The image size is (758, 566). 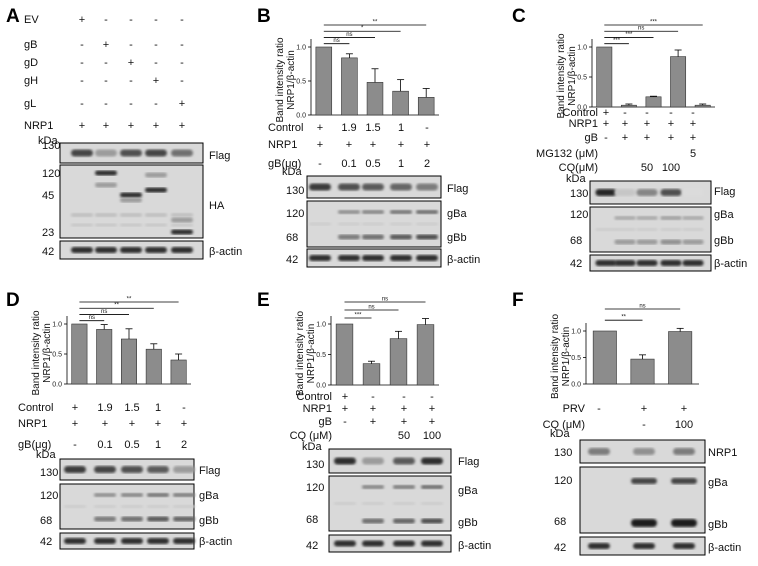 I want to click on kda-marker: 120, so click(x=295, y=214).